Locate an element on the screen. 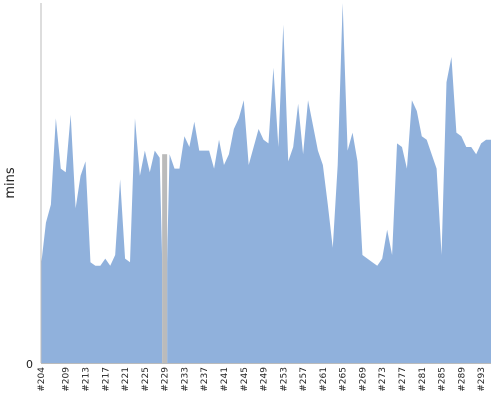 The height and width of the screenshot is (400, 500). x-tick-label: #285 is located at coordinates (443, 379).